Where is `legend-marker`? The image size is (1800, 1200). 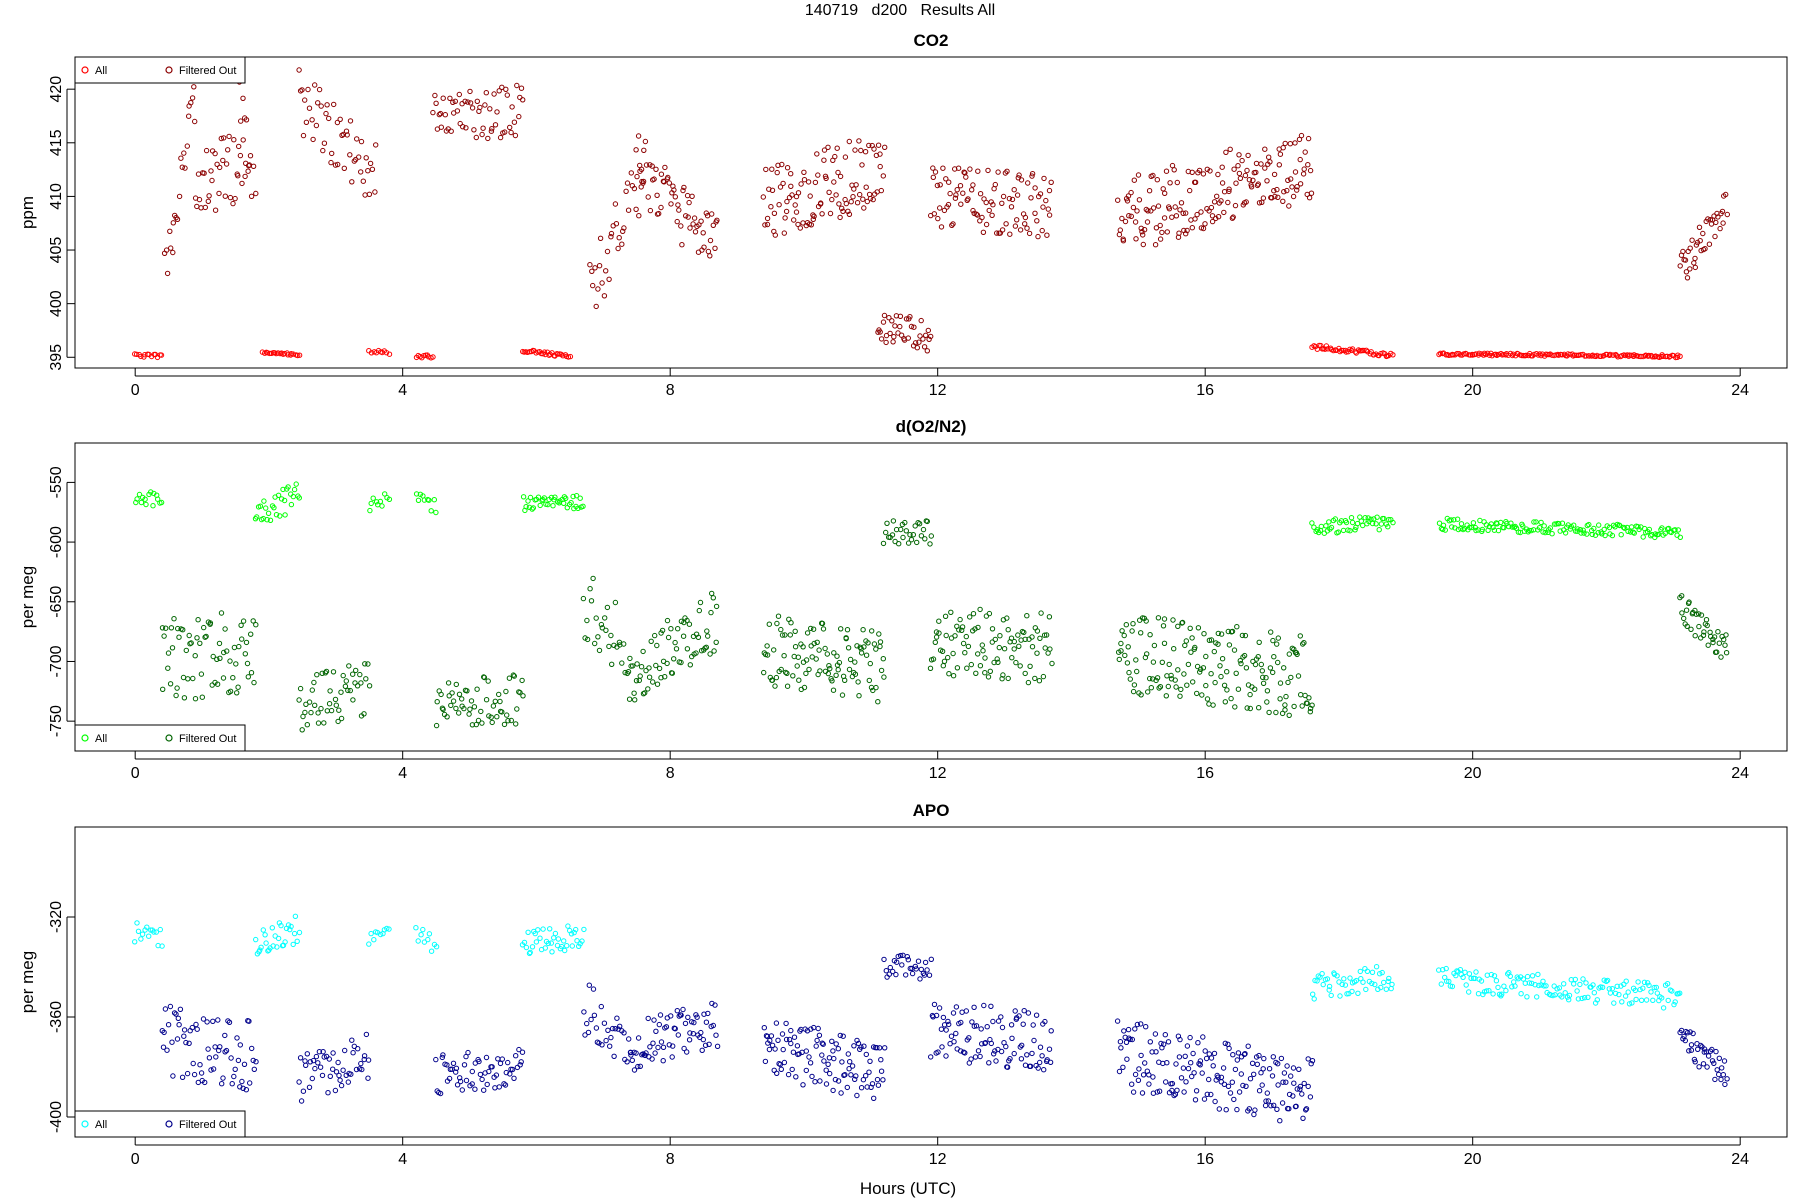 legend-marker is located at coordinates (169, 1124).